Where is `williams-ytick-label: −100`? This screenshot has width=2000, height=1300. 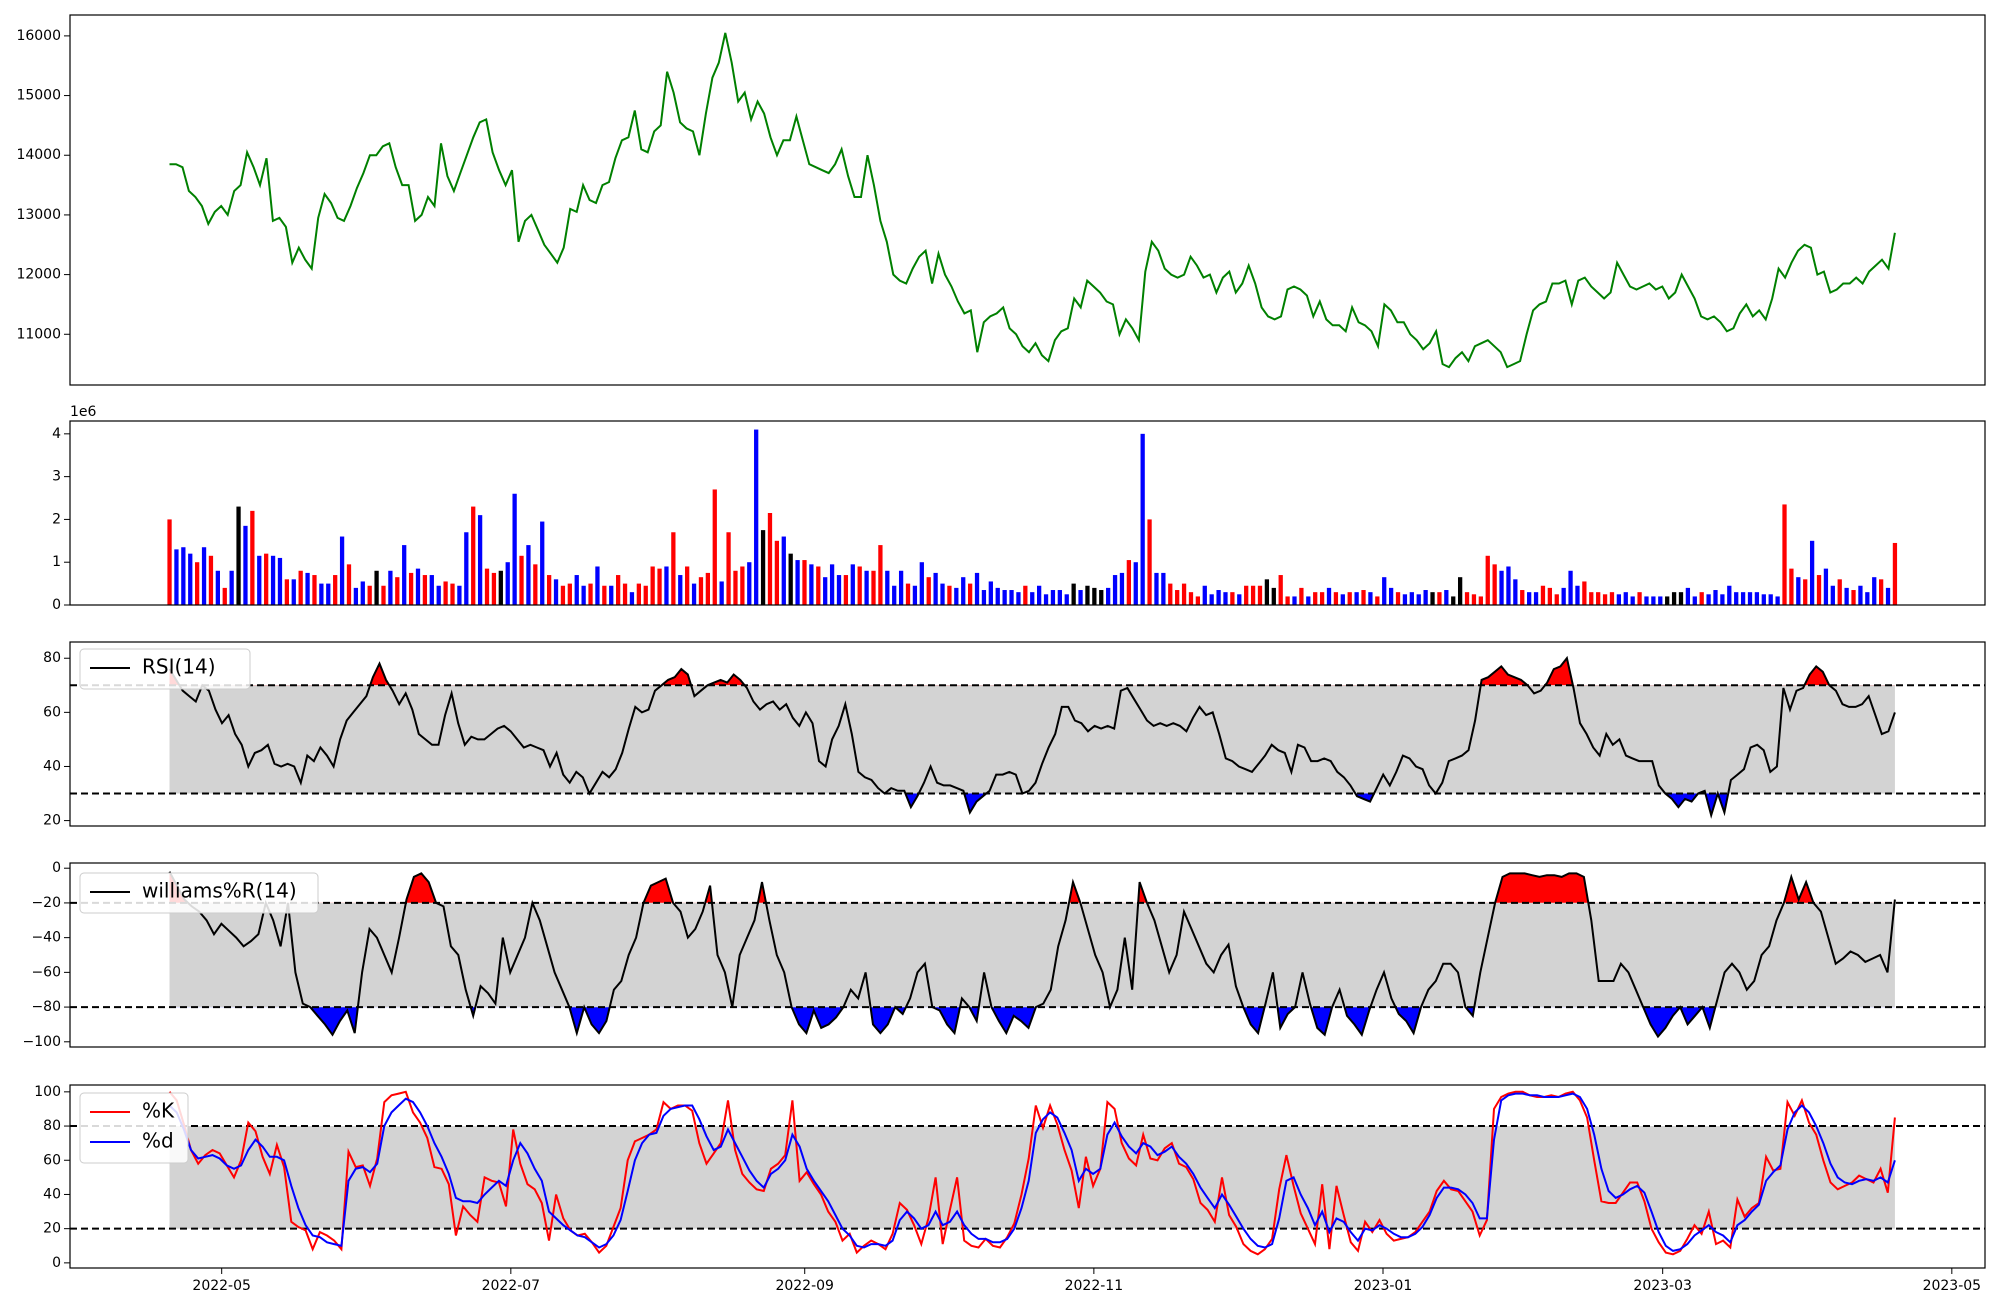
williams-ytick-label: −100 is located at coordinates (42, 1042).